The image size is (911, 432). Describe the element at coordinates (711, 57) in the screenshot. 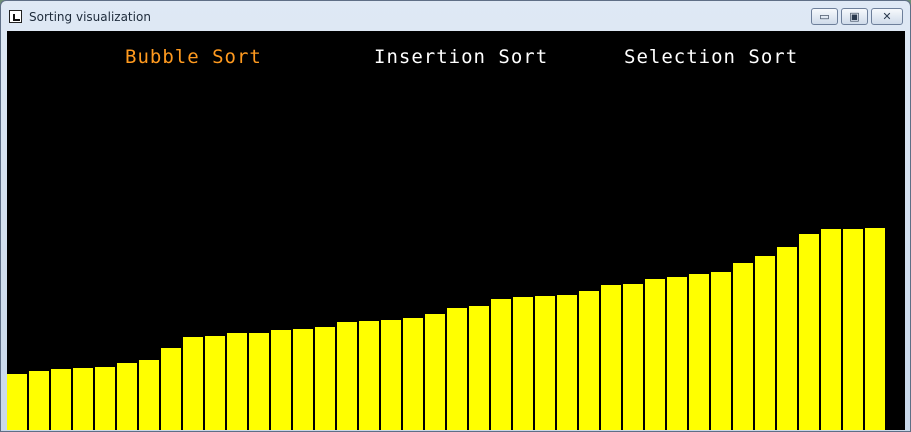

I see `selection-sort-label: Selection Sort` at that location.